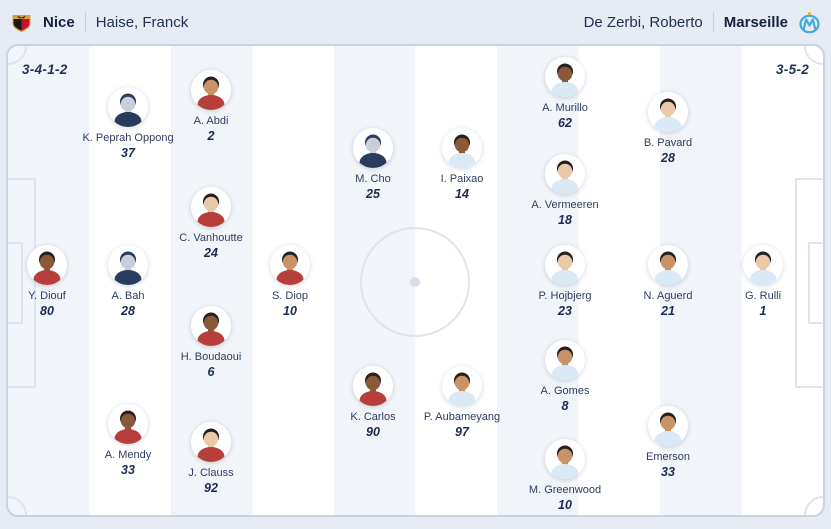 This screenshot has height=529, width=831. I want to click on player-name: A. Gomes, so click(565, 391).